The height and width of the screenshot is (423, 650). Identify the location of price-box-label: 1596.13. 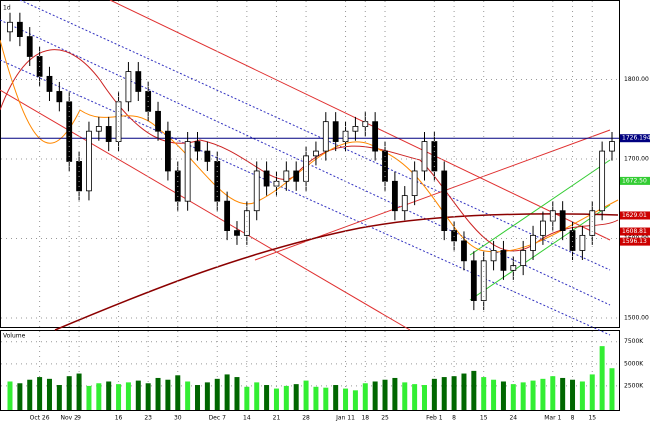
(634, 241).